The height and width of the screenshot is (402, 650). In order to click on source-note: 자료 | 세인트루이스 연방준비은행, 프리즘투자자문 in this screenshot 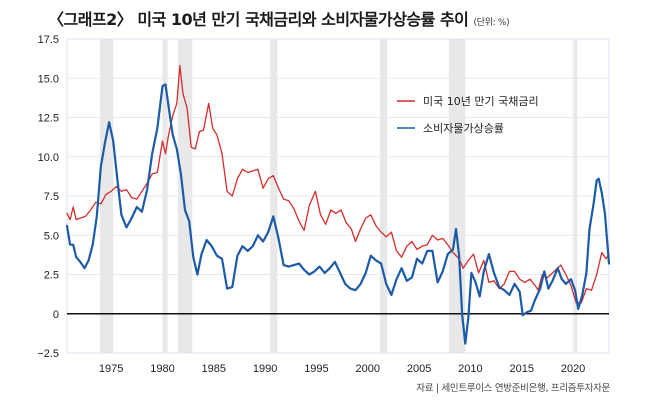, I will do `click(513, 388)`.